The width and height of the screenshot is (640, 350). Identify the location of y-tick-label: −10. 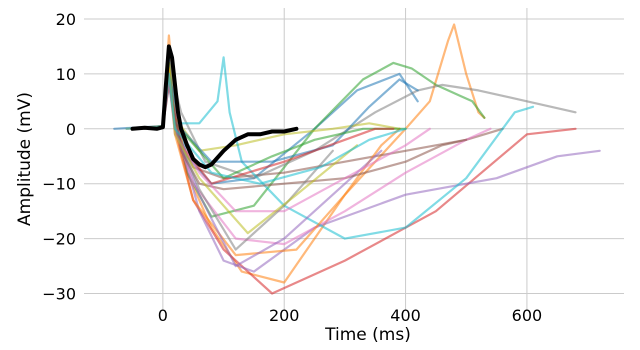
(59, 184).